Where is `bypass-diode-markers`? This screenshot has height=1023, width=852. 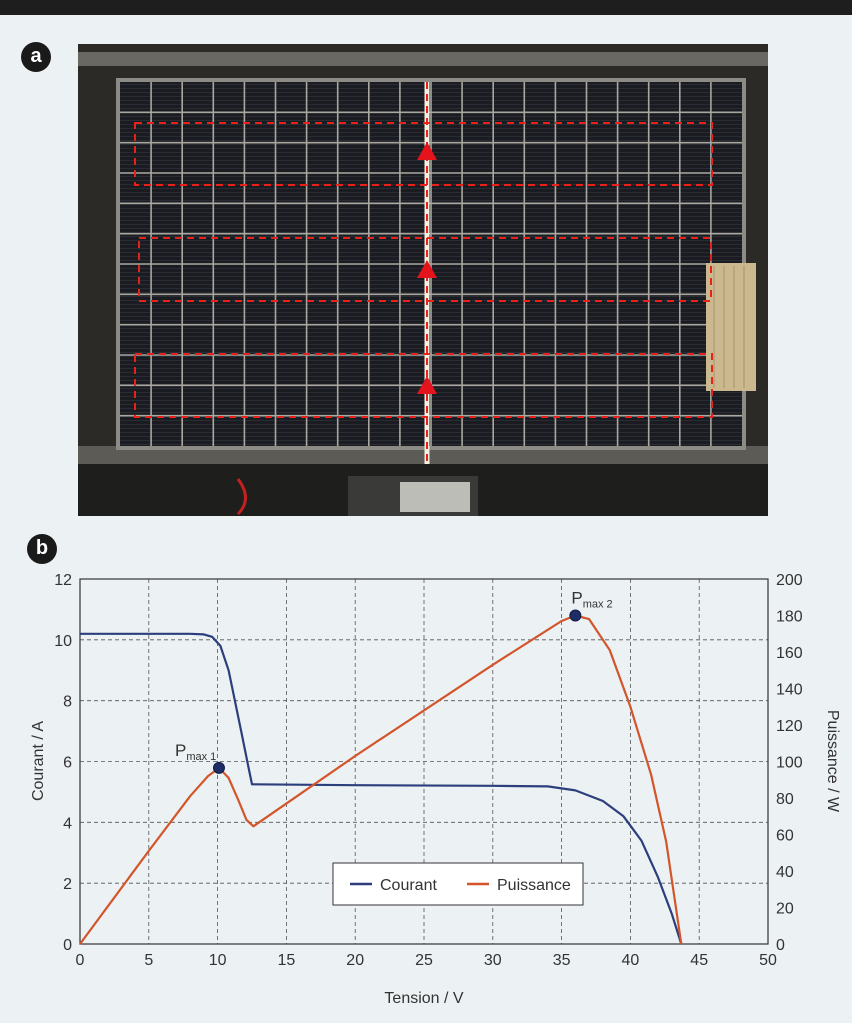 bypass-diode-markers is located at coordinates (427, 268).